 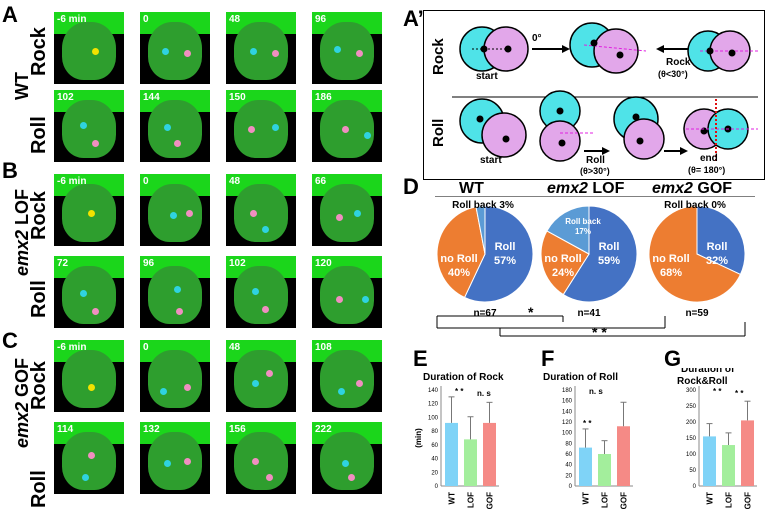 I want to click on chart3-annotation-2: * *, so click(x=739, y=393).